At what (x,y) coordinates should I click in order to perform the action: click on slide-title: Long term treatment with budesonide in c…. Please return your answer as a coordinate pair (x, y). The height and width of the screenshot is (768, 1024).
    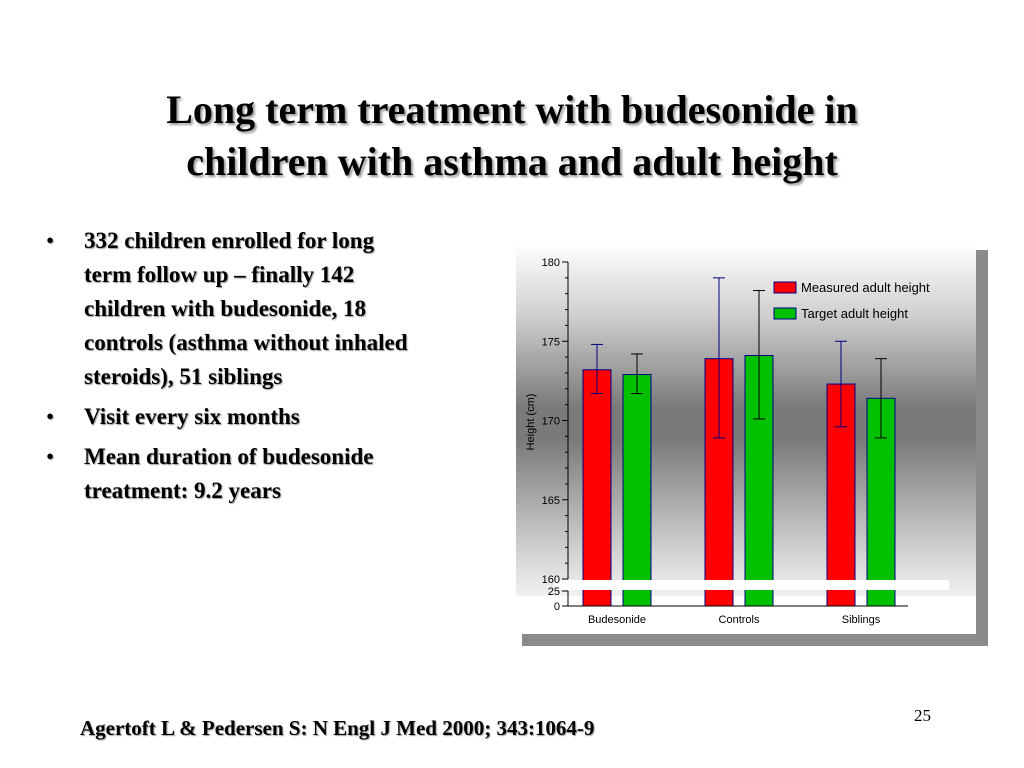
    Looking at the image, I should click on (512, 136).